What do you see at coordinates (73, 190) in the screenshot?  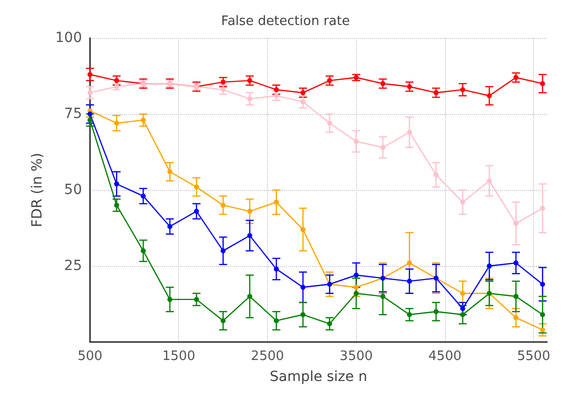 I see `y-tick-label: 50` at bounding box center [73, 190].